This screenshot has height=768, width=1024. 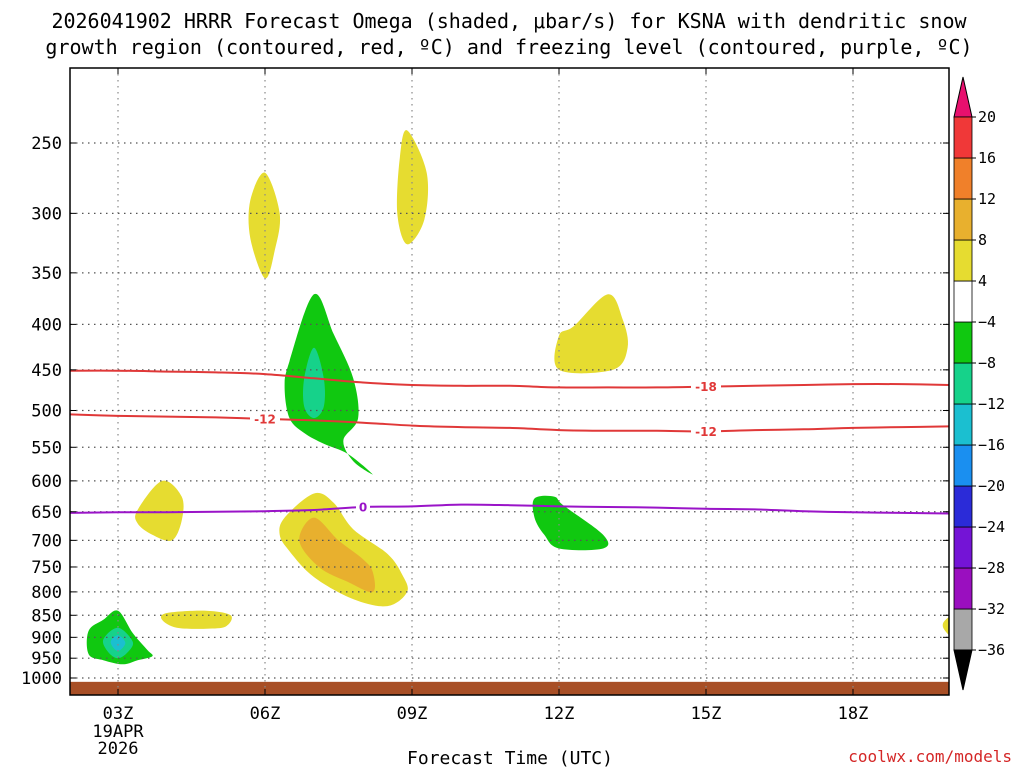 I want to click on colorbar-label-12: 12, so click(x=987, y=199).